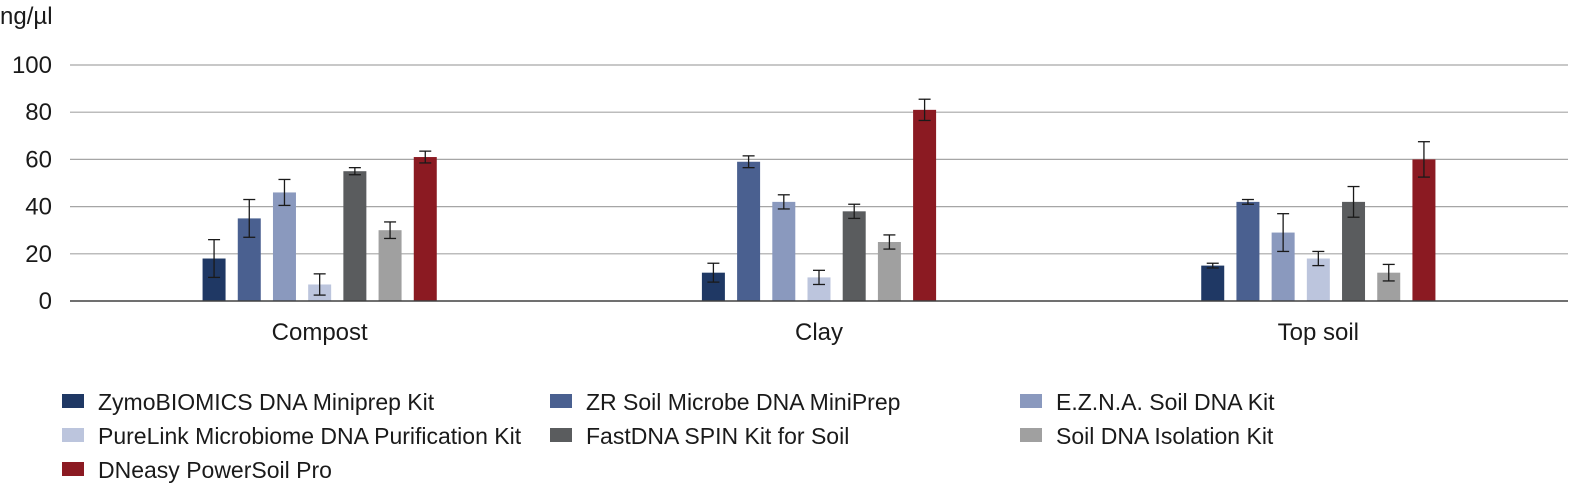 The width and height of the screenshot is (1589, 494). What do you see at coordinates (38, 112) in the screenshot?
I see `y-tick-label: 80` at bounding box center [38, 112].